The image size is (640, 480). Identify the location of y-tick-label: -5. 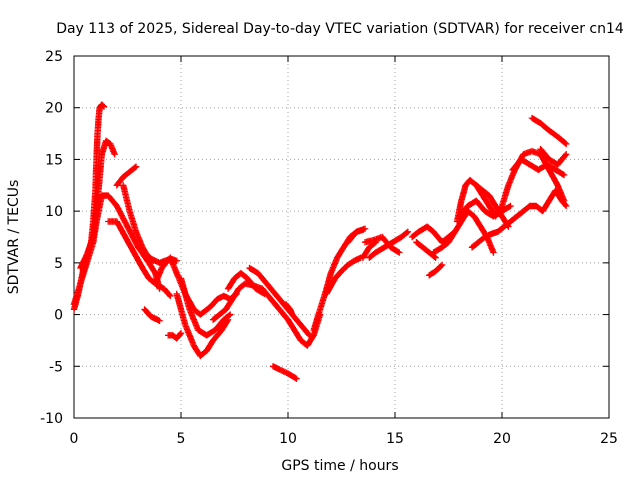
(56, 367).